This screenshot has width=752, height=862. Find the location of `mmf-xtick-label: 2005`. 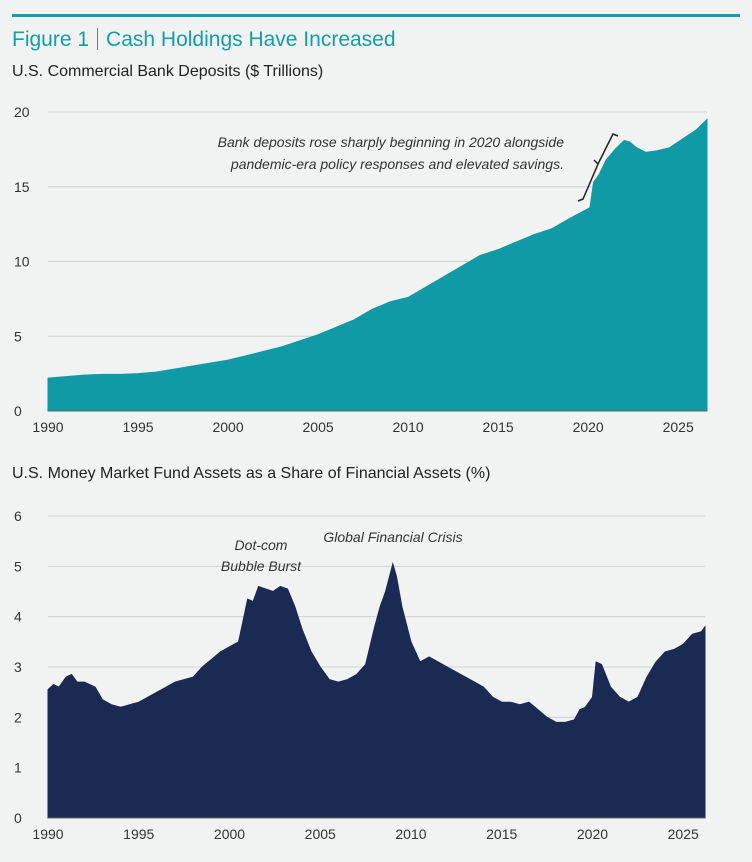

mmf-xtick-label: 2005 is located at coordinates (320, 834).